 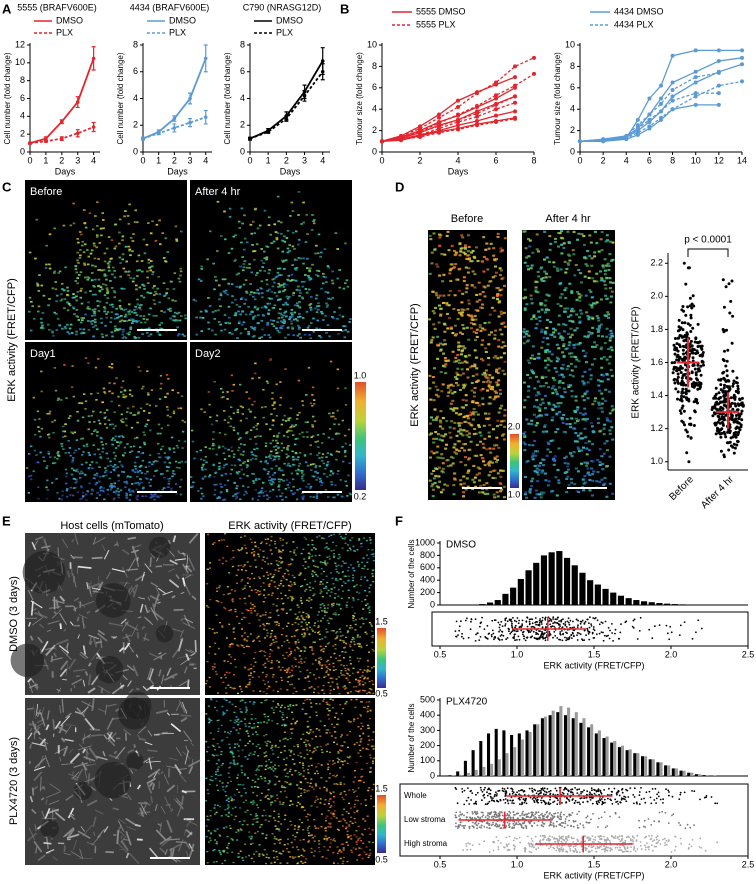 I want to click on fiber-layer, so click(x=104, y=613).